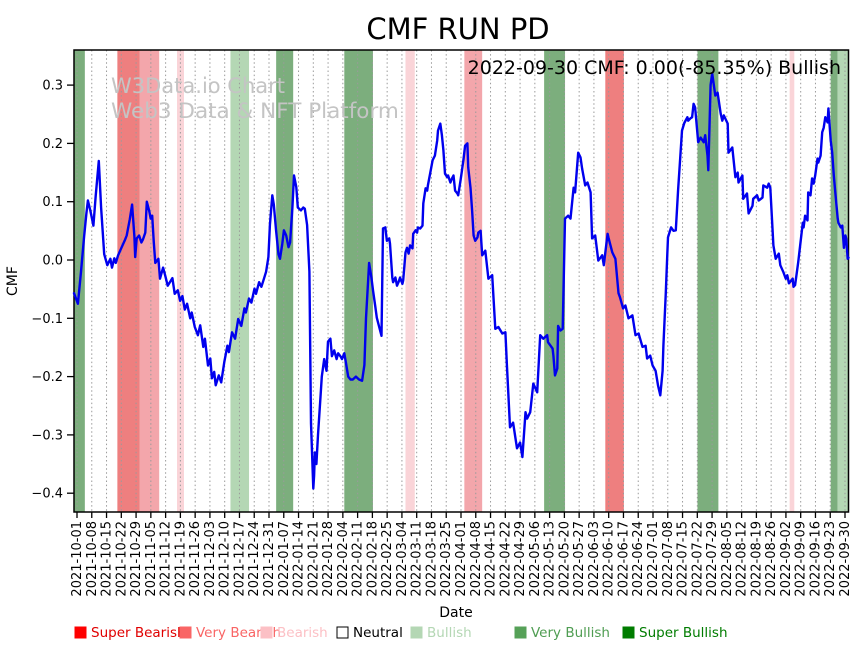 This screenshot has width=864, height=650. What do you see at coordinates (801, 559) in the screenshot?
I see `x-tick-label: 2022-09-09` at bounding box center [801, 559].